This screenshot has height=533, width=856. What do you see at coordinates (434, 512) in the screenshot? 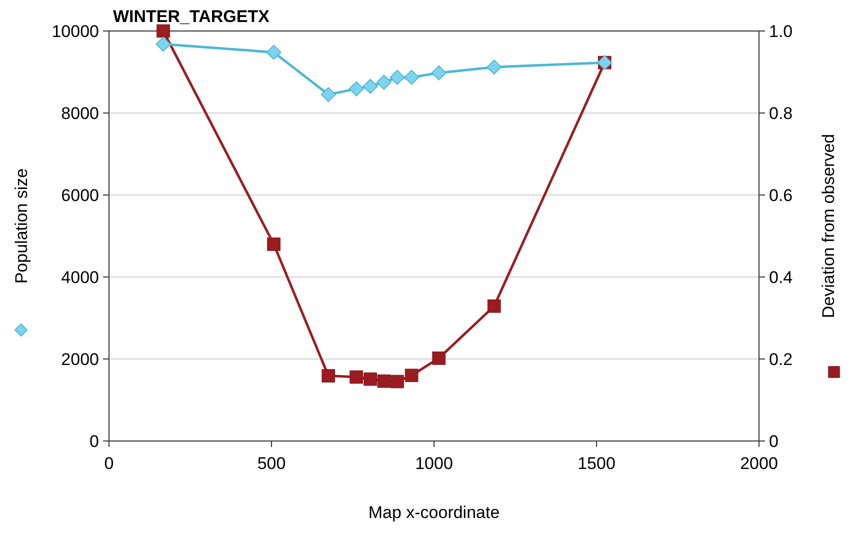
I see `x-axis-title: Map x-coordinate` at bounding box center [434, 512].